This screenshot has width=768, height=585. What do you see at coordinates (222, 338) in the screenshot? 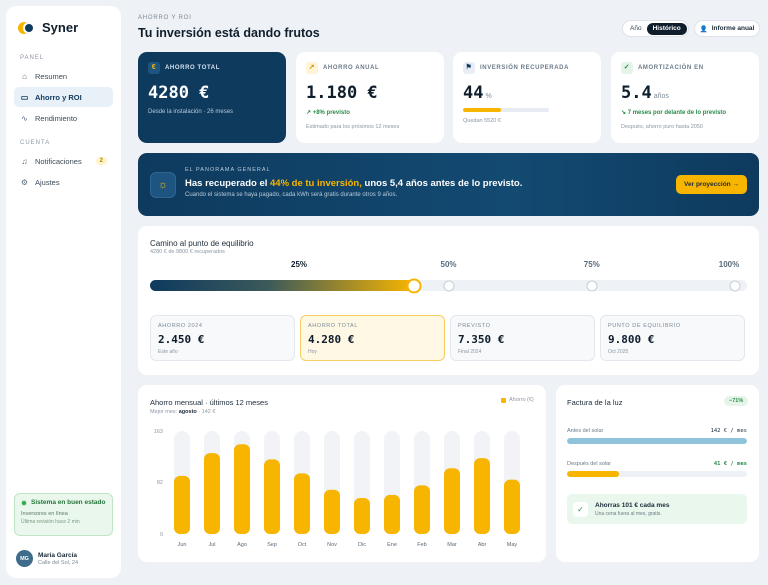
I see `breakeven-stat-card: AHORRO 2024 2.450 € Este año` at bounding box center [222, 338].